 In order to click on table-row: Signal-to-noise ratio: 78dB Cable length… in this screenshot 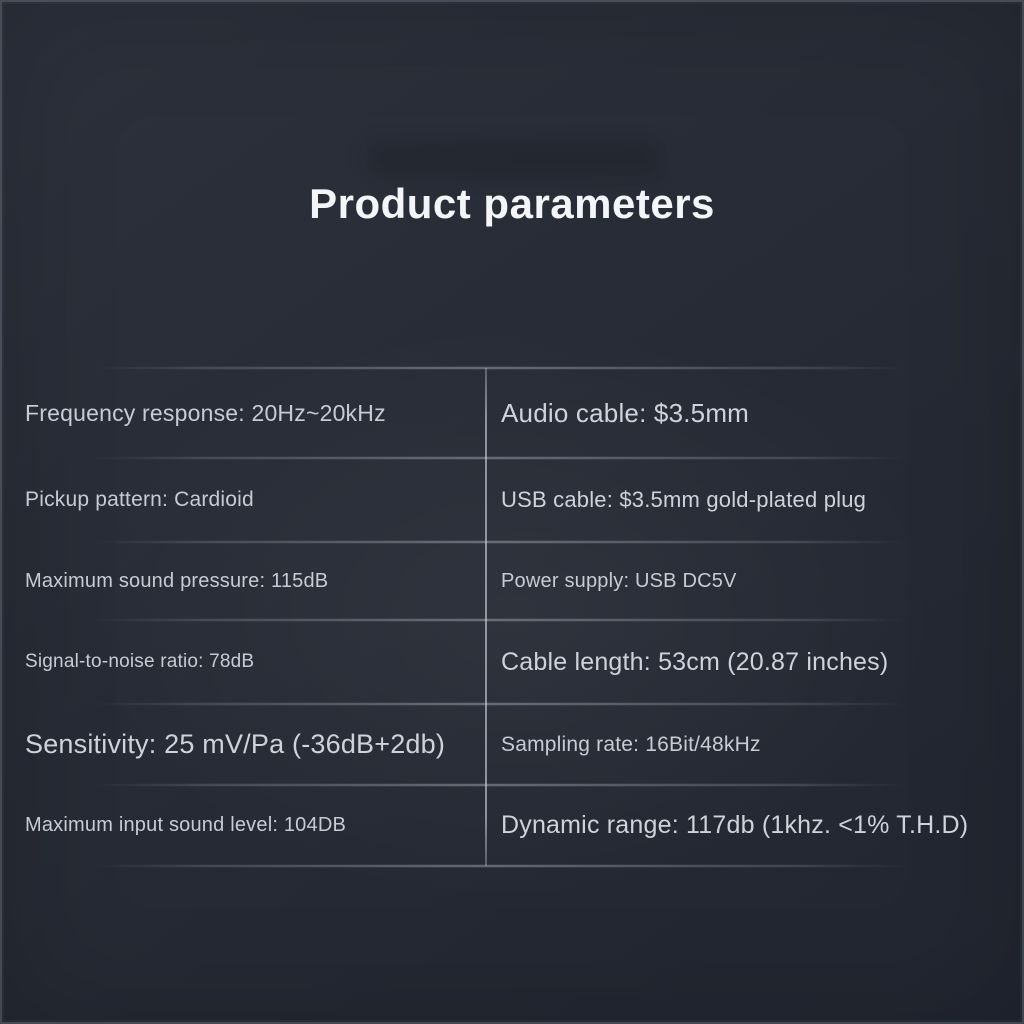, I will do `click(512, 662)`.